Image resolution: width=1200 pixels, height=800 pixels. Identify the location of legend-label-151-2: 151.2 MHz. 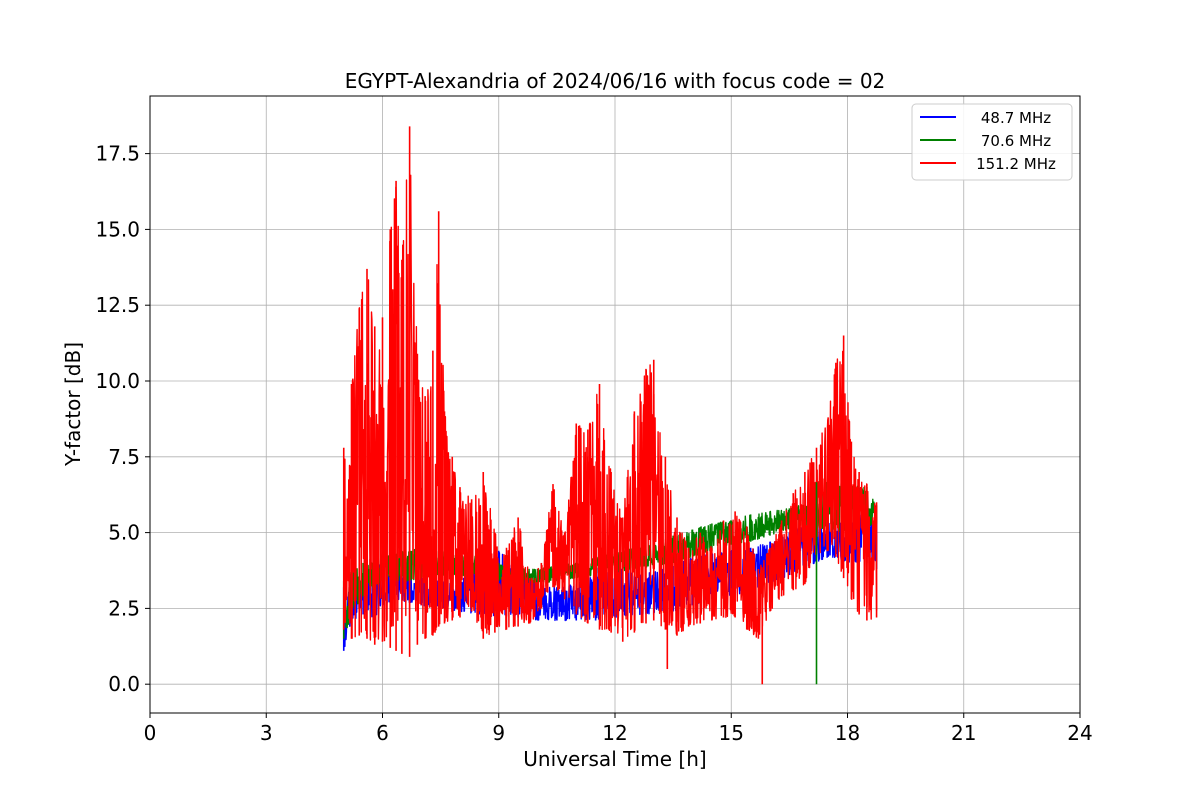
(1016, 164).